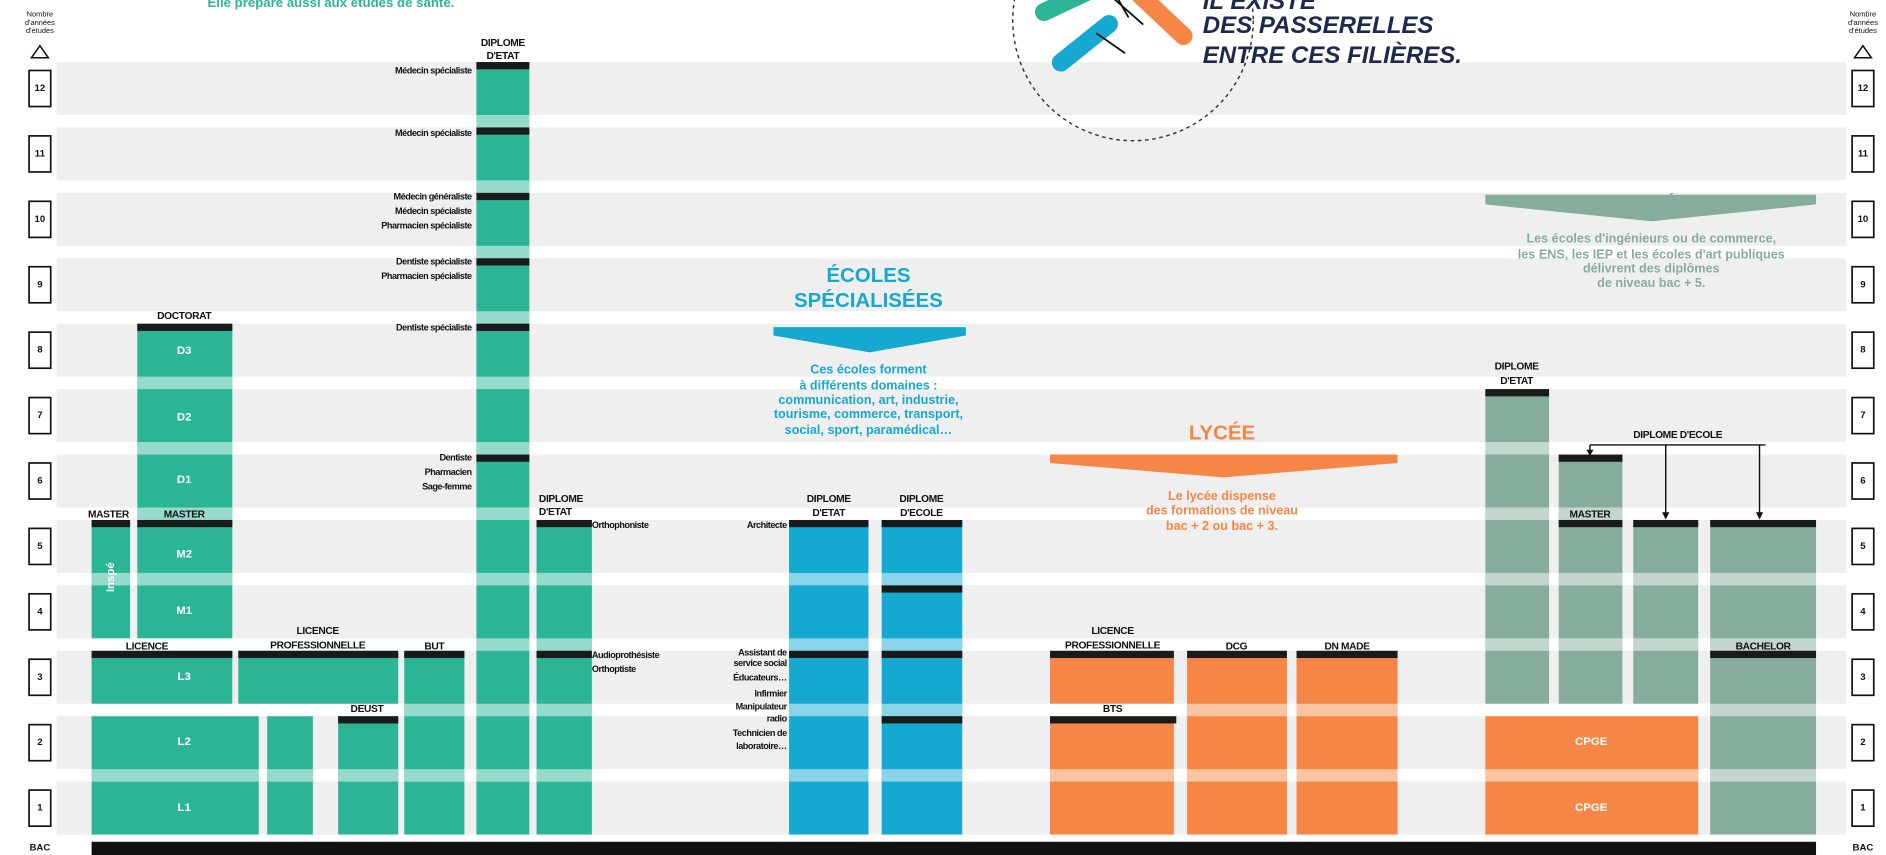 Image resolution: width=1886 pixels, height=855 pixels. What do you see at coordinates (770, 693) in the screenshot?
I see `label: Infirmier` at bounding box center [770, 693].